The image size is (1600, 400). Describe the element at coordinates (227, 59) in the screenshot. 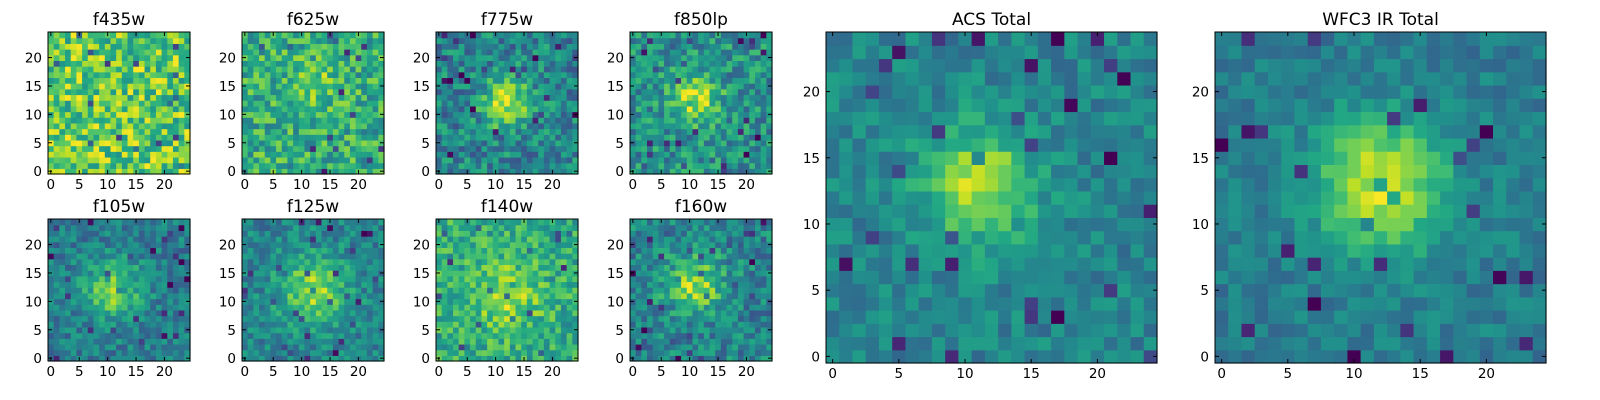

I see `y-tick-label: 20` at that location.